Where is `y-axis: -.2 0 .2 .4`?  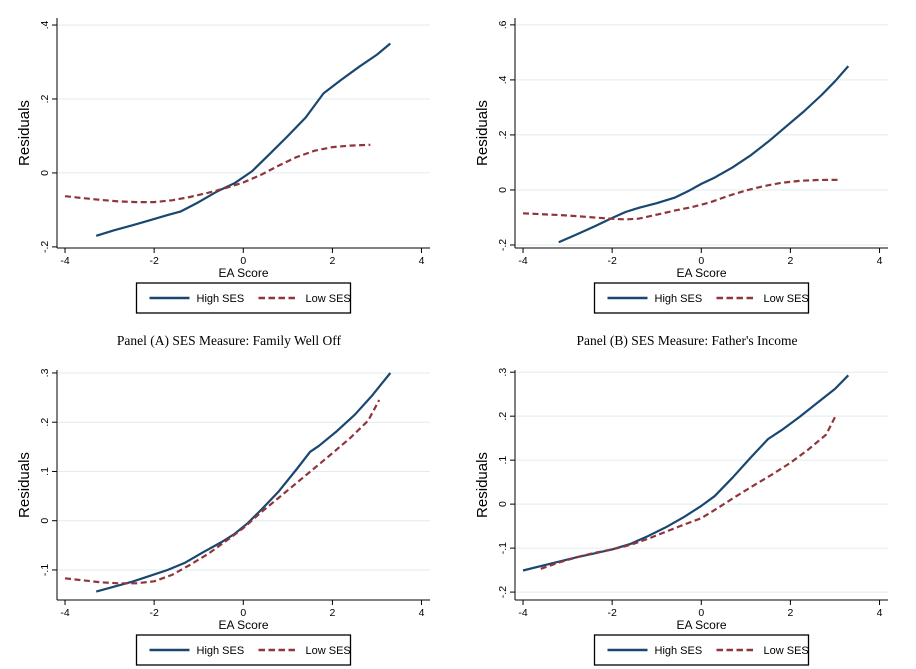
y-axis: -.2 0 .2 .4 is located at coordinates (48, 135).